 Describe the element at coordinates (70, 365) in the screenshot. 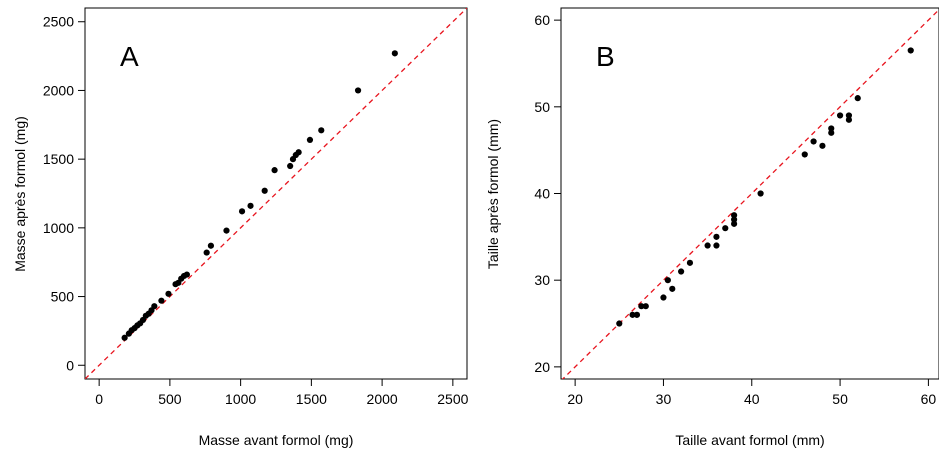

I see `y-tick-label-a-0: 0` at that location.